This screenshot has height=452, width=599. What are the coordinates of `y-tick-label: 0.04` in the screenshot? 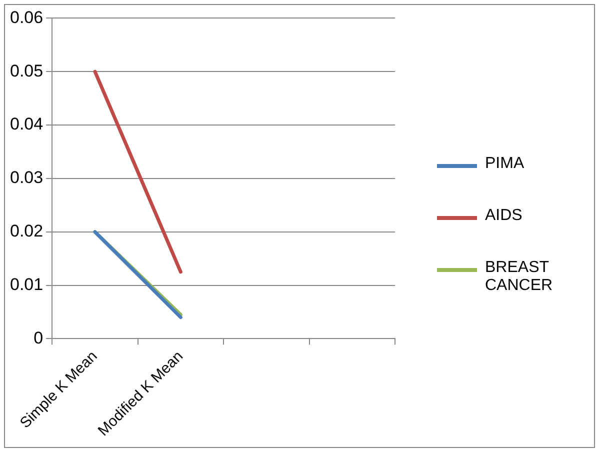 It's located at (27, 124).